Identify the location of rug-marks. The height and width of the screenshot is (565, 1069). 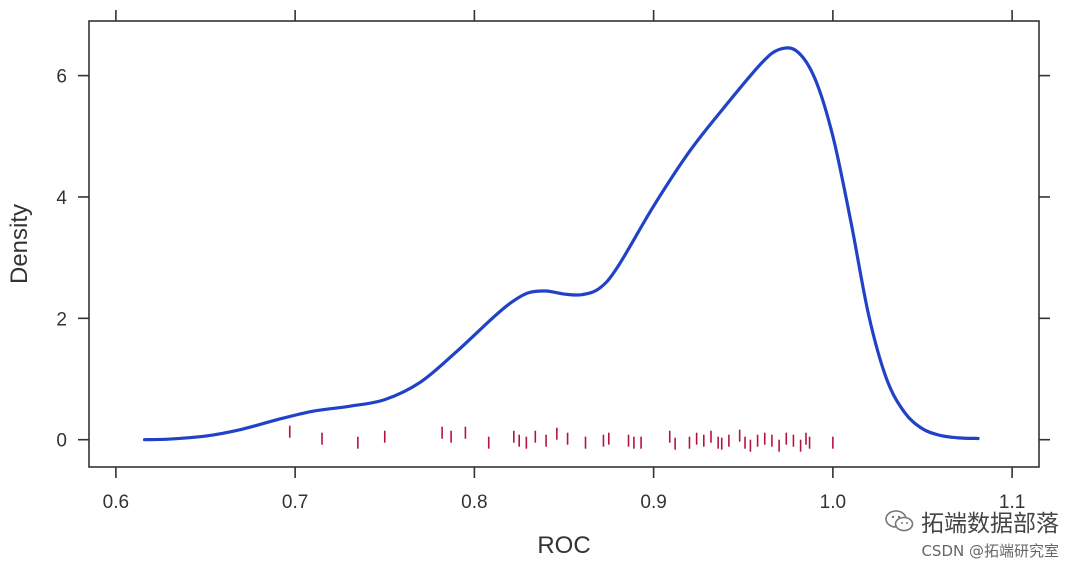
(561, 438).